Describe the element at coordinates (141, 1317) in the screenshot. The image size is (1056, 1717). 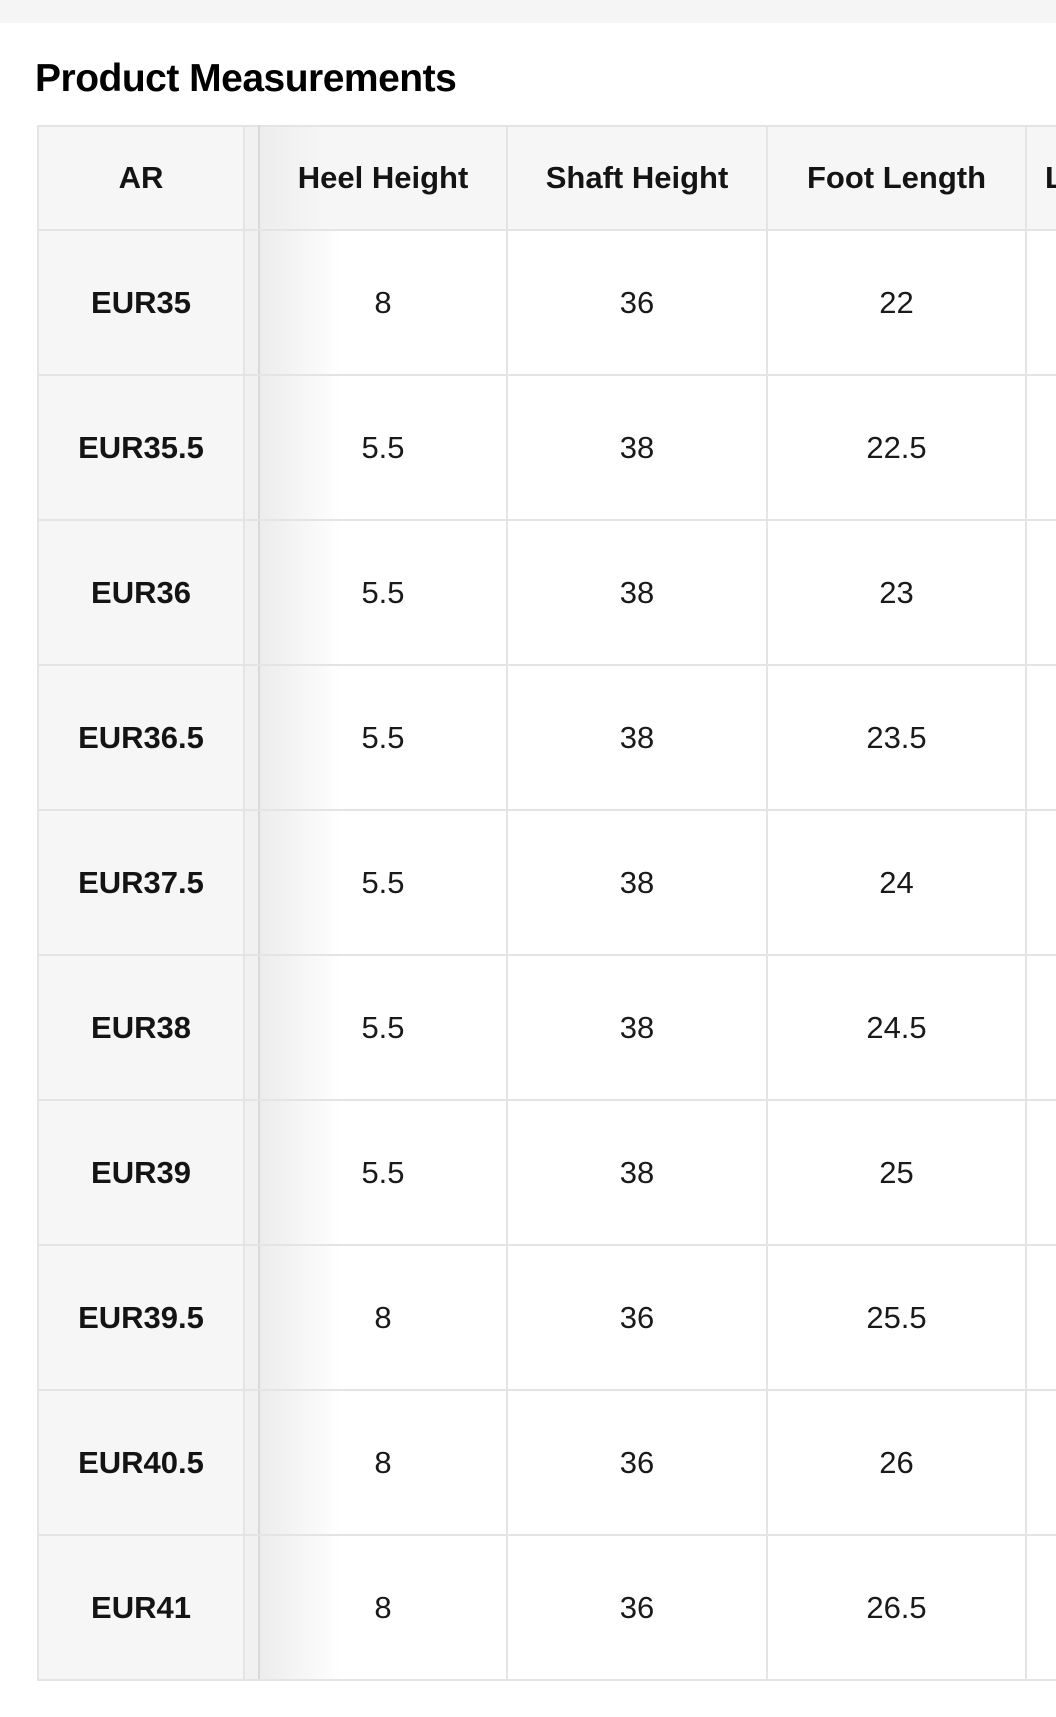
I see `row-size-label: EUR39.5` at that location.